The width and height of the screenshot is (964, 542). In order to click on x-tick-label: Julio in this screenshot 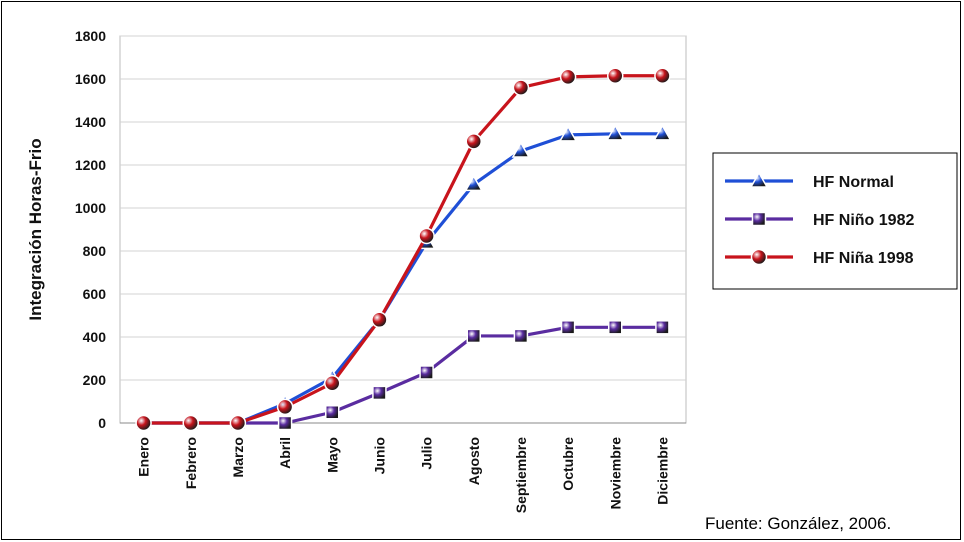, I will do `click(427, 453)`.